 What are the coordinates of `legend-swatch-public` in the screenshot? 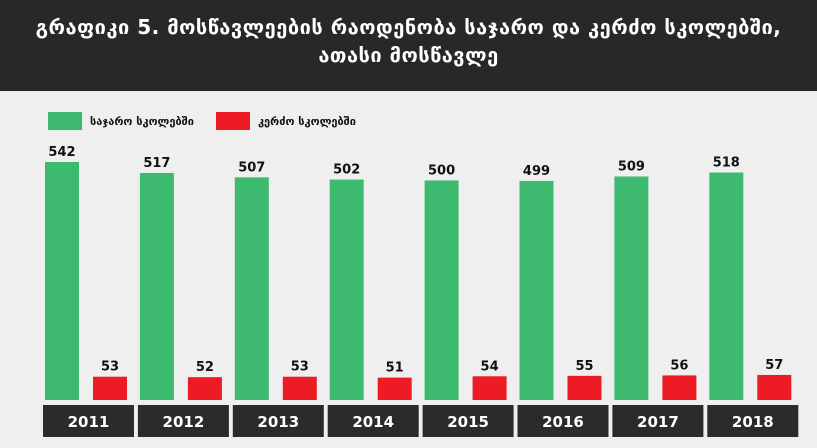 It's located at (65, 121).